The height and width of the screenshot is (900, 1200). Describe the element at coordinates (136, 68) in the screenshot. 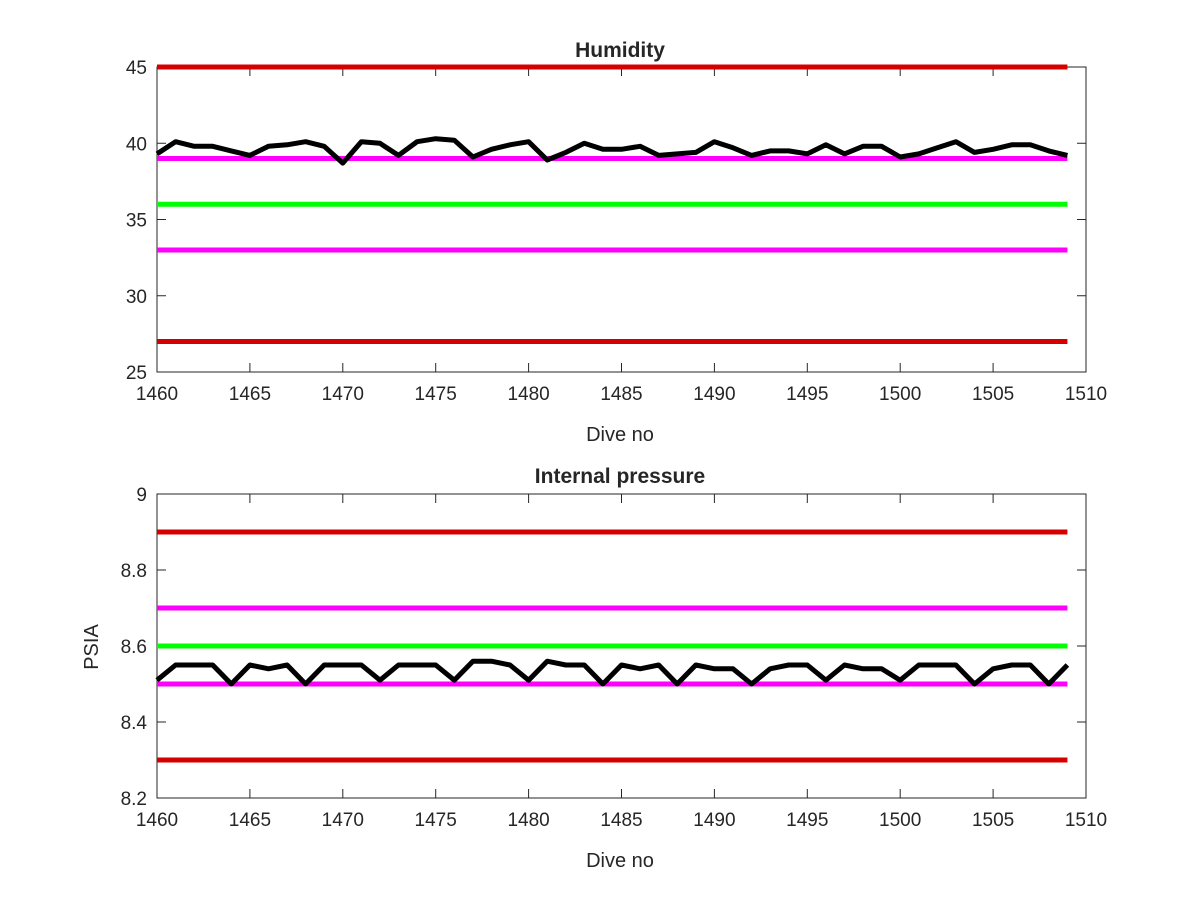

I see `y-tick-label: 45` at that location.